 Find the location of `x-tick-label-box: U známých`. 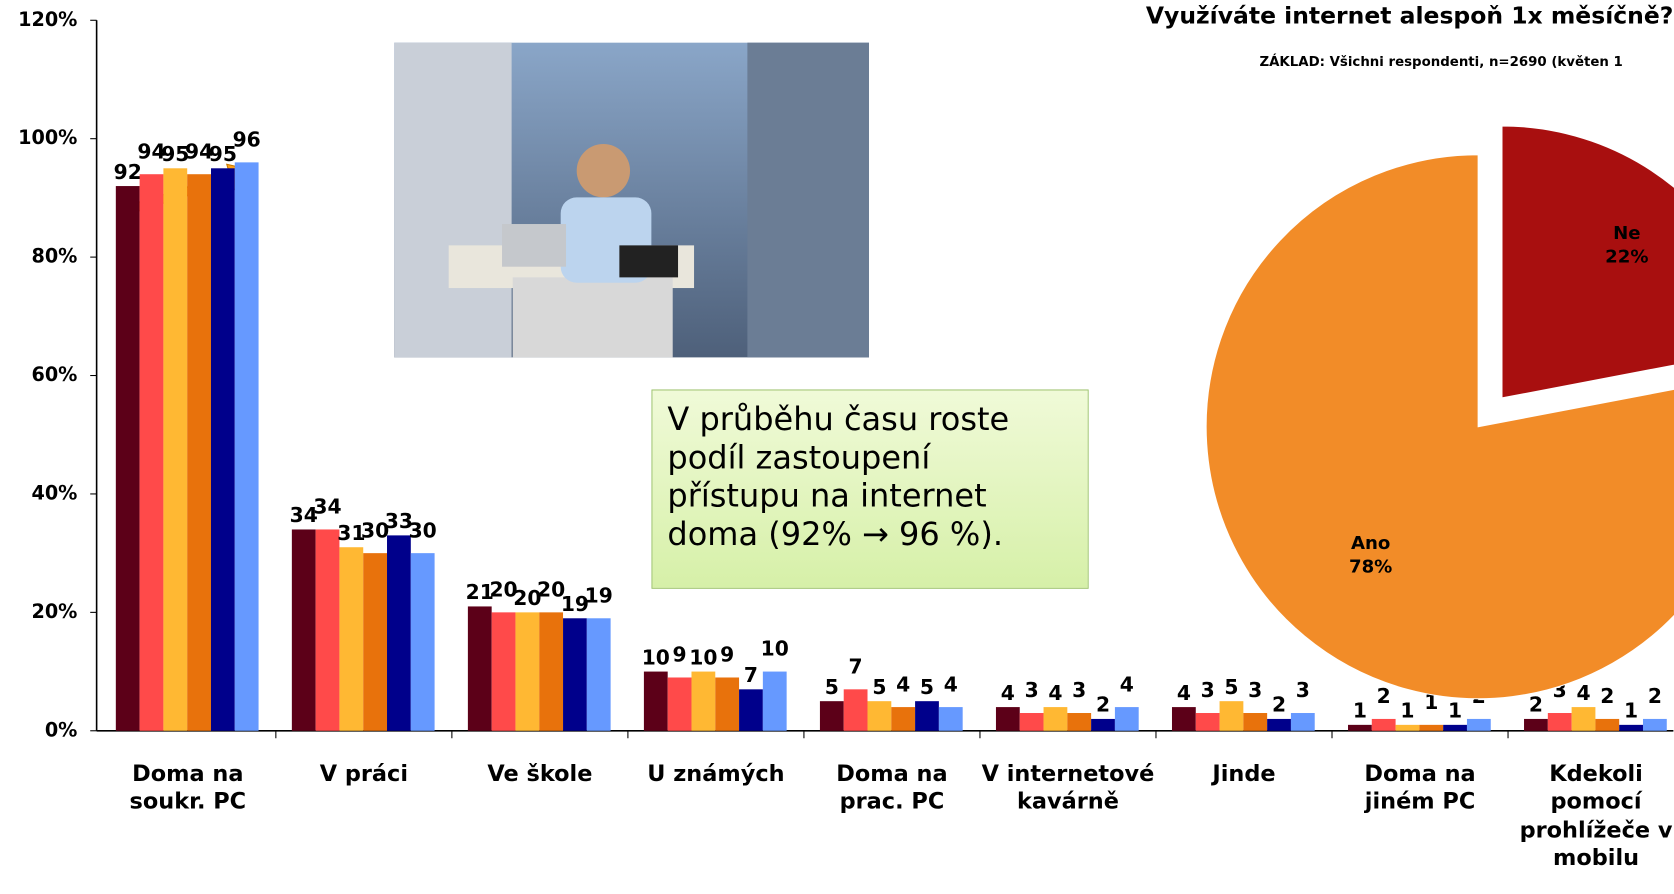

x-tick-label-box: U známých is located at coordinates (716, 773).